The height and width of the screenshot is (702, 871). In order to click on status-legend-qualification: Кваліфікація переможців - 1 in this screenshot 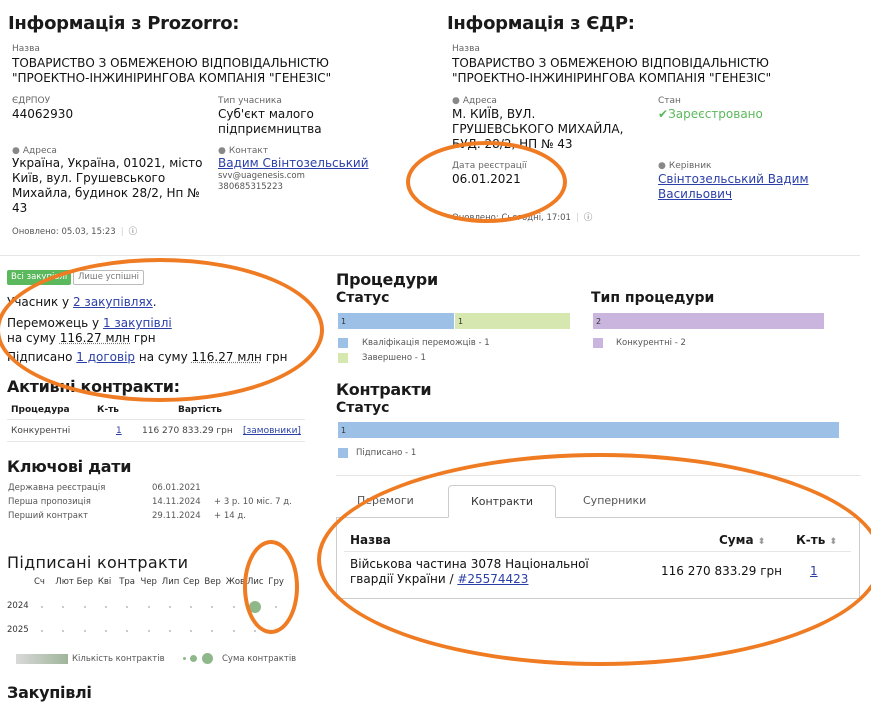, I will do `click(426, 343)`.